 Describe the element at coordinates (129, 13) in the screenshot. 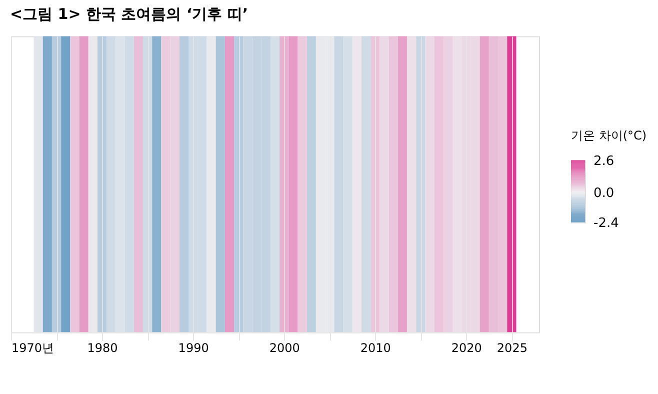

I see `chart-title: <그림 1> 한국 초여름의 ‘기후 띠’` at that location.